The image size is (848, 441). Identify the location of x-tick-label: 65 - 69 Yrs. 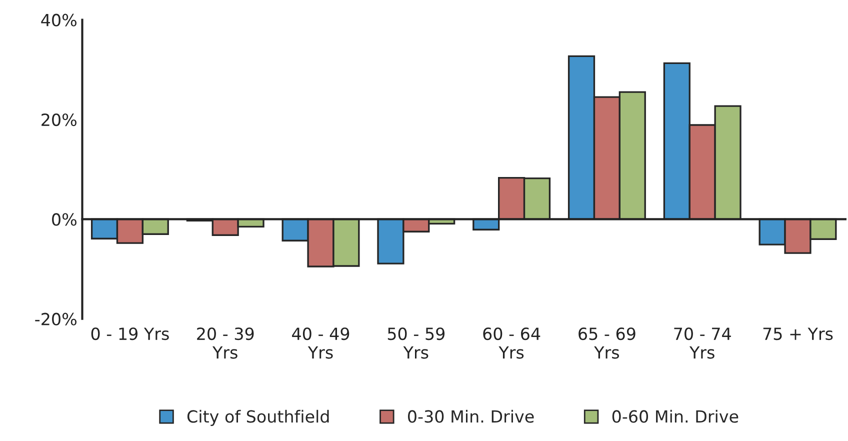
(607, 343).